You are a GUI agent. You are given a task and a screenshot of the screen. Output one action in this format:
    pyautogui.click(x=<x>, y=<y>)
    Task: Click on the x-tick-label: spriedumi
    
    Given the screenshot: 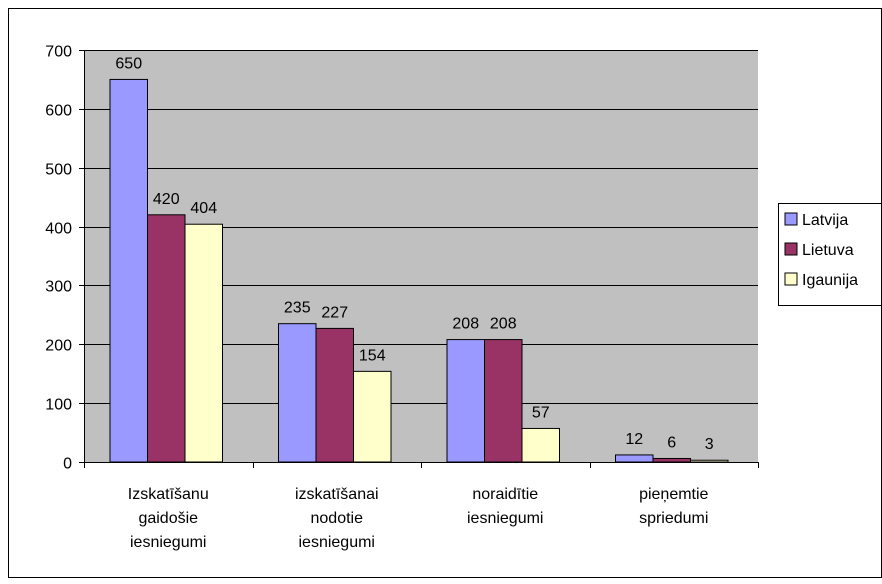 What is the action you would take?
    pyautogui.click(x=673, y=518)
    